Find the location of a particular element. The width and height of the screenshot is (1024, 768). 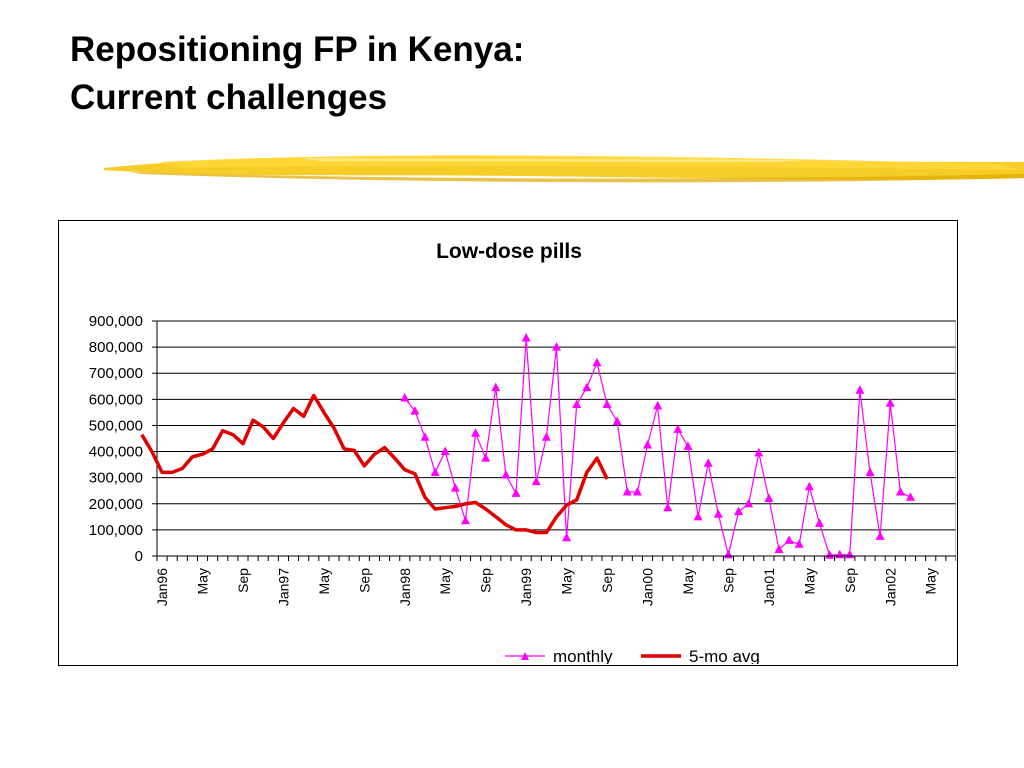

legend-monthly-marker is located at coordinates (525, 656).